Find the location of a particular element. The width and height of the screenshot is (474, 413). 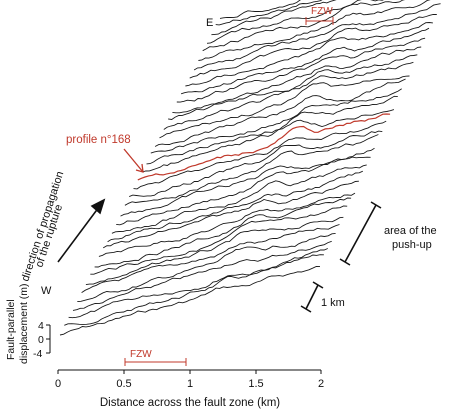

x-axis-label: Distance across the fault zone (km) is located at coordinates (190, 403).